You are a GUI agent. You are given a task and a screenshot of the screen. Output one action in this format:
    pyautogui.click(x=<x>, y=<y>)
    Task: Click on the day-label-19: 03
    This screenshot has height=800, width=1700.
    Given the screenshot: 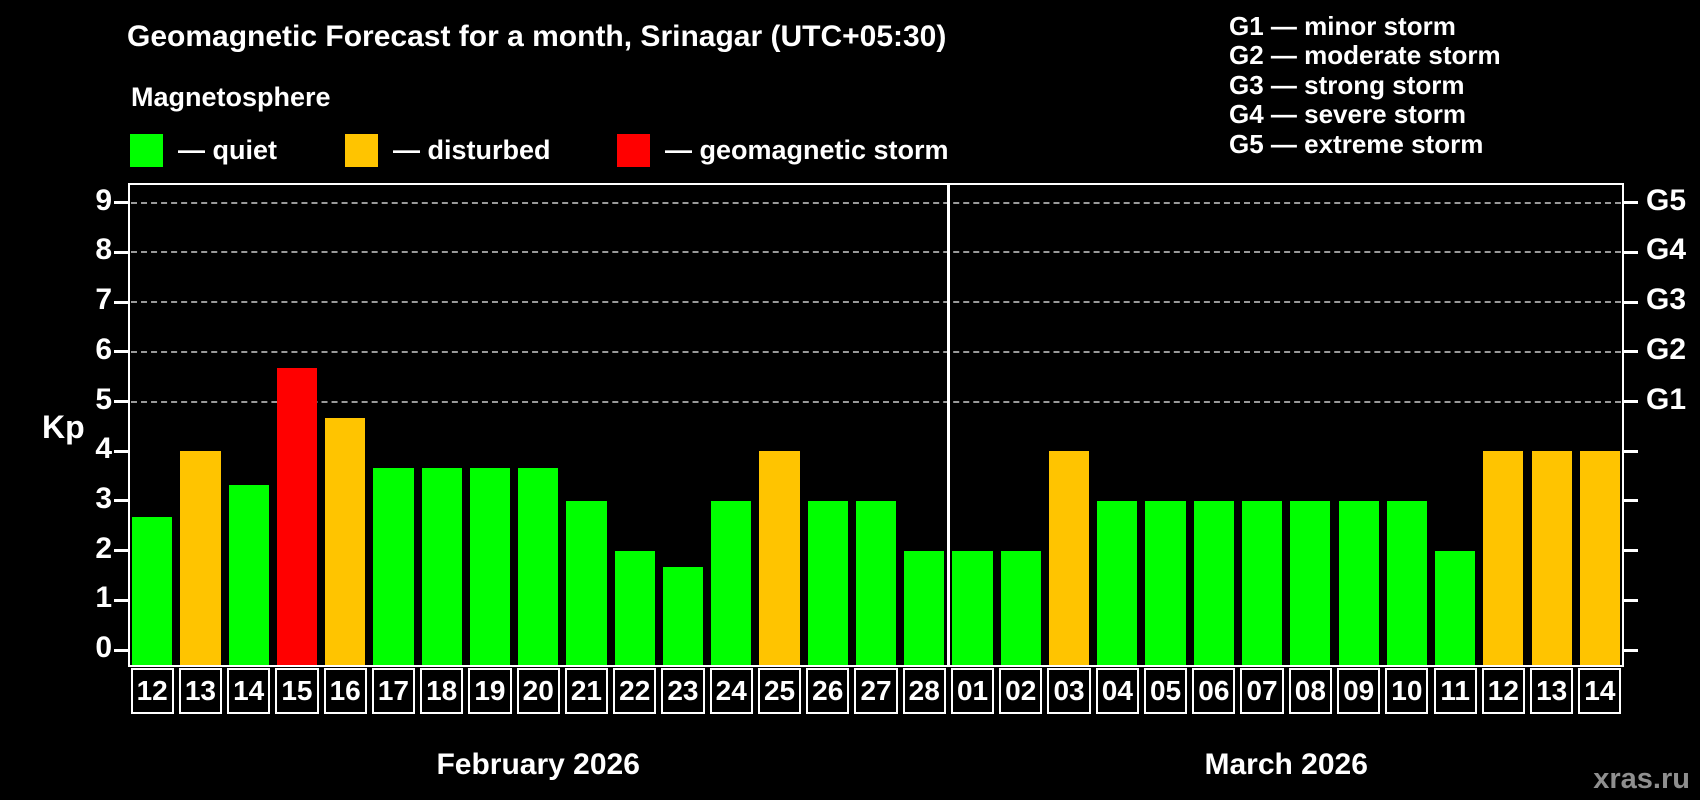 What is the action you would take?
    pyautogui.click(x=1069, y=691)
    